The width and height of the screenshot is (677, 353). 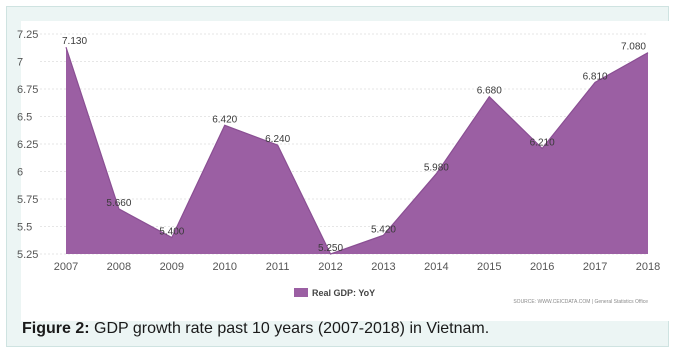 I want to click on y-axis: 5.25 5.5 5.75 6 6.25 6.5 6.75 7 7.25, so click(x=27, y=145).